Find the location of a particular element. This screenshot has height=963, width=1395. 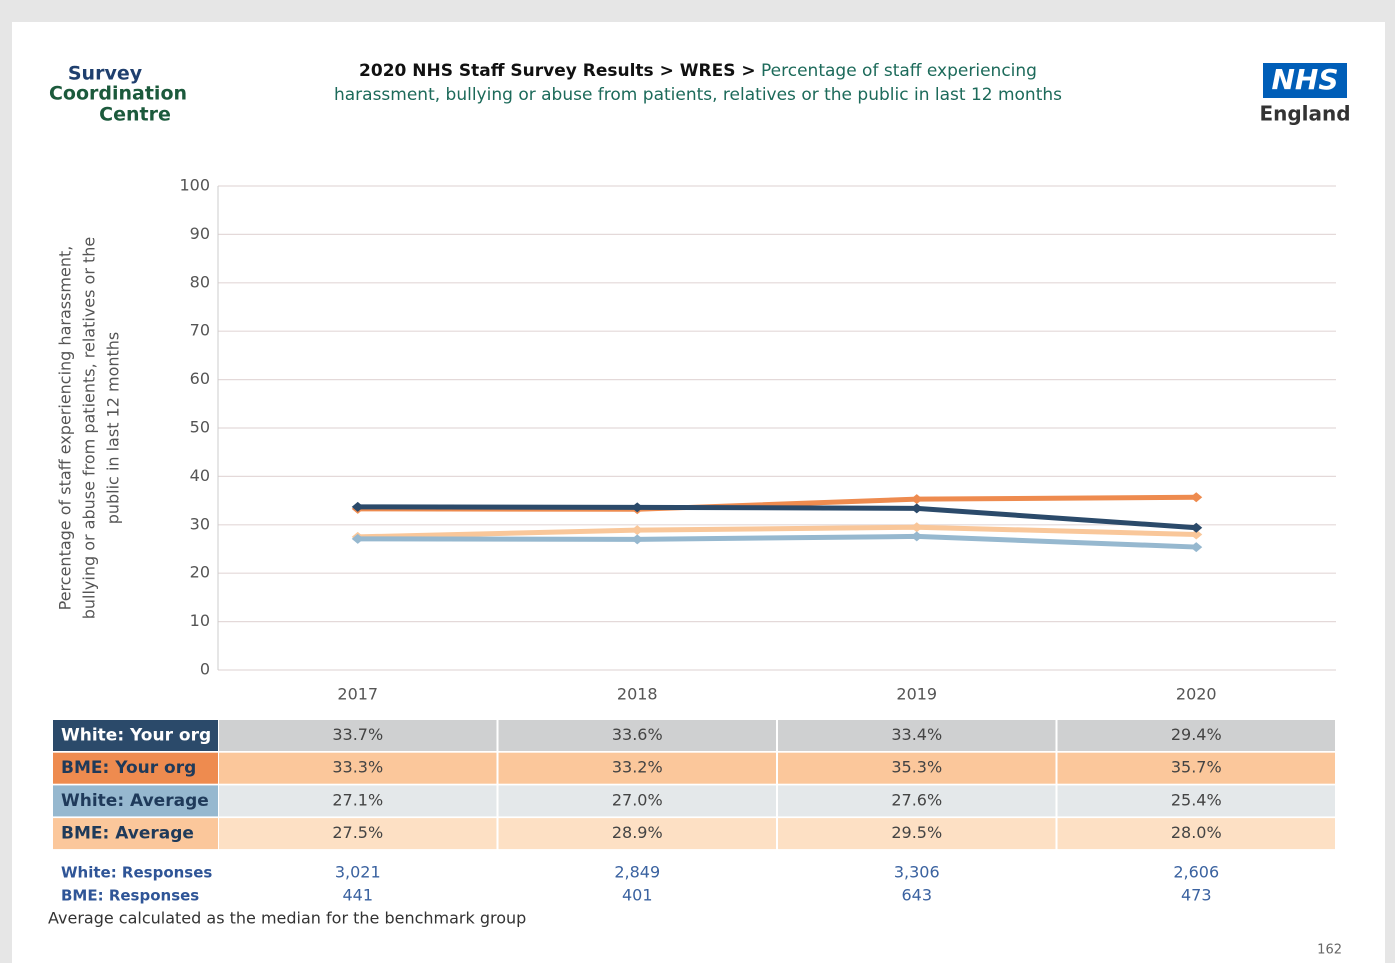

nhs-region: England is located at coordinates (1304, 114).